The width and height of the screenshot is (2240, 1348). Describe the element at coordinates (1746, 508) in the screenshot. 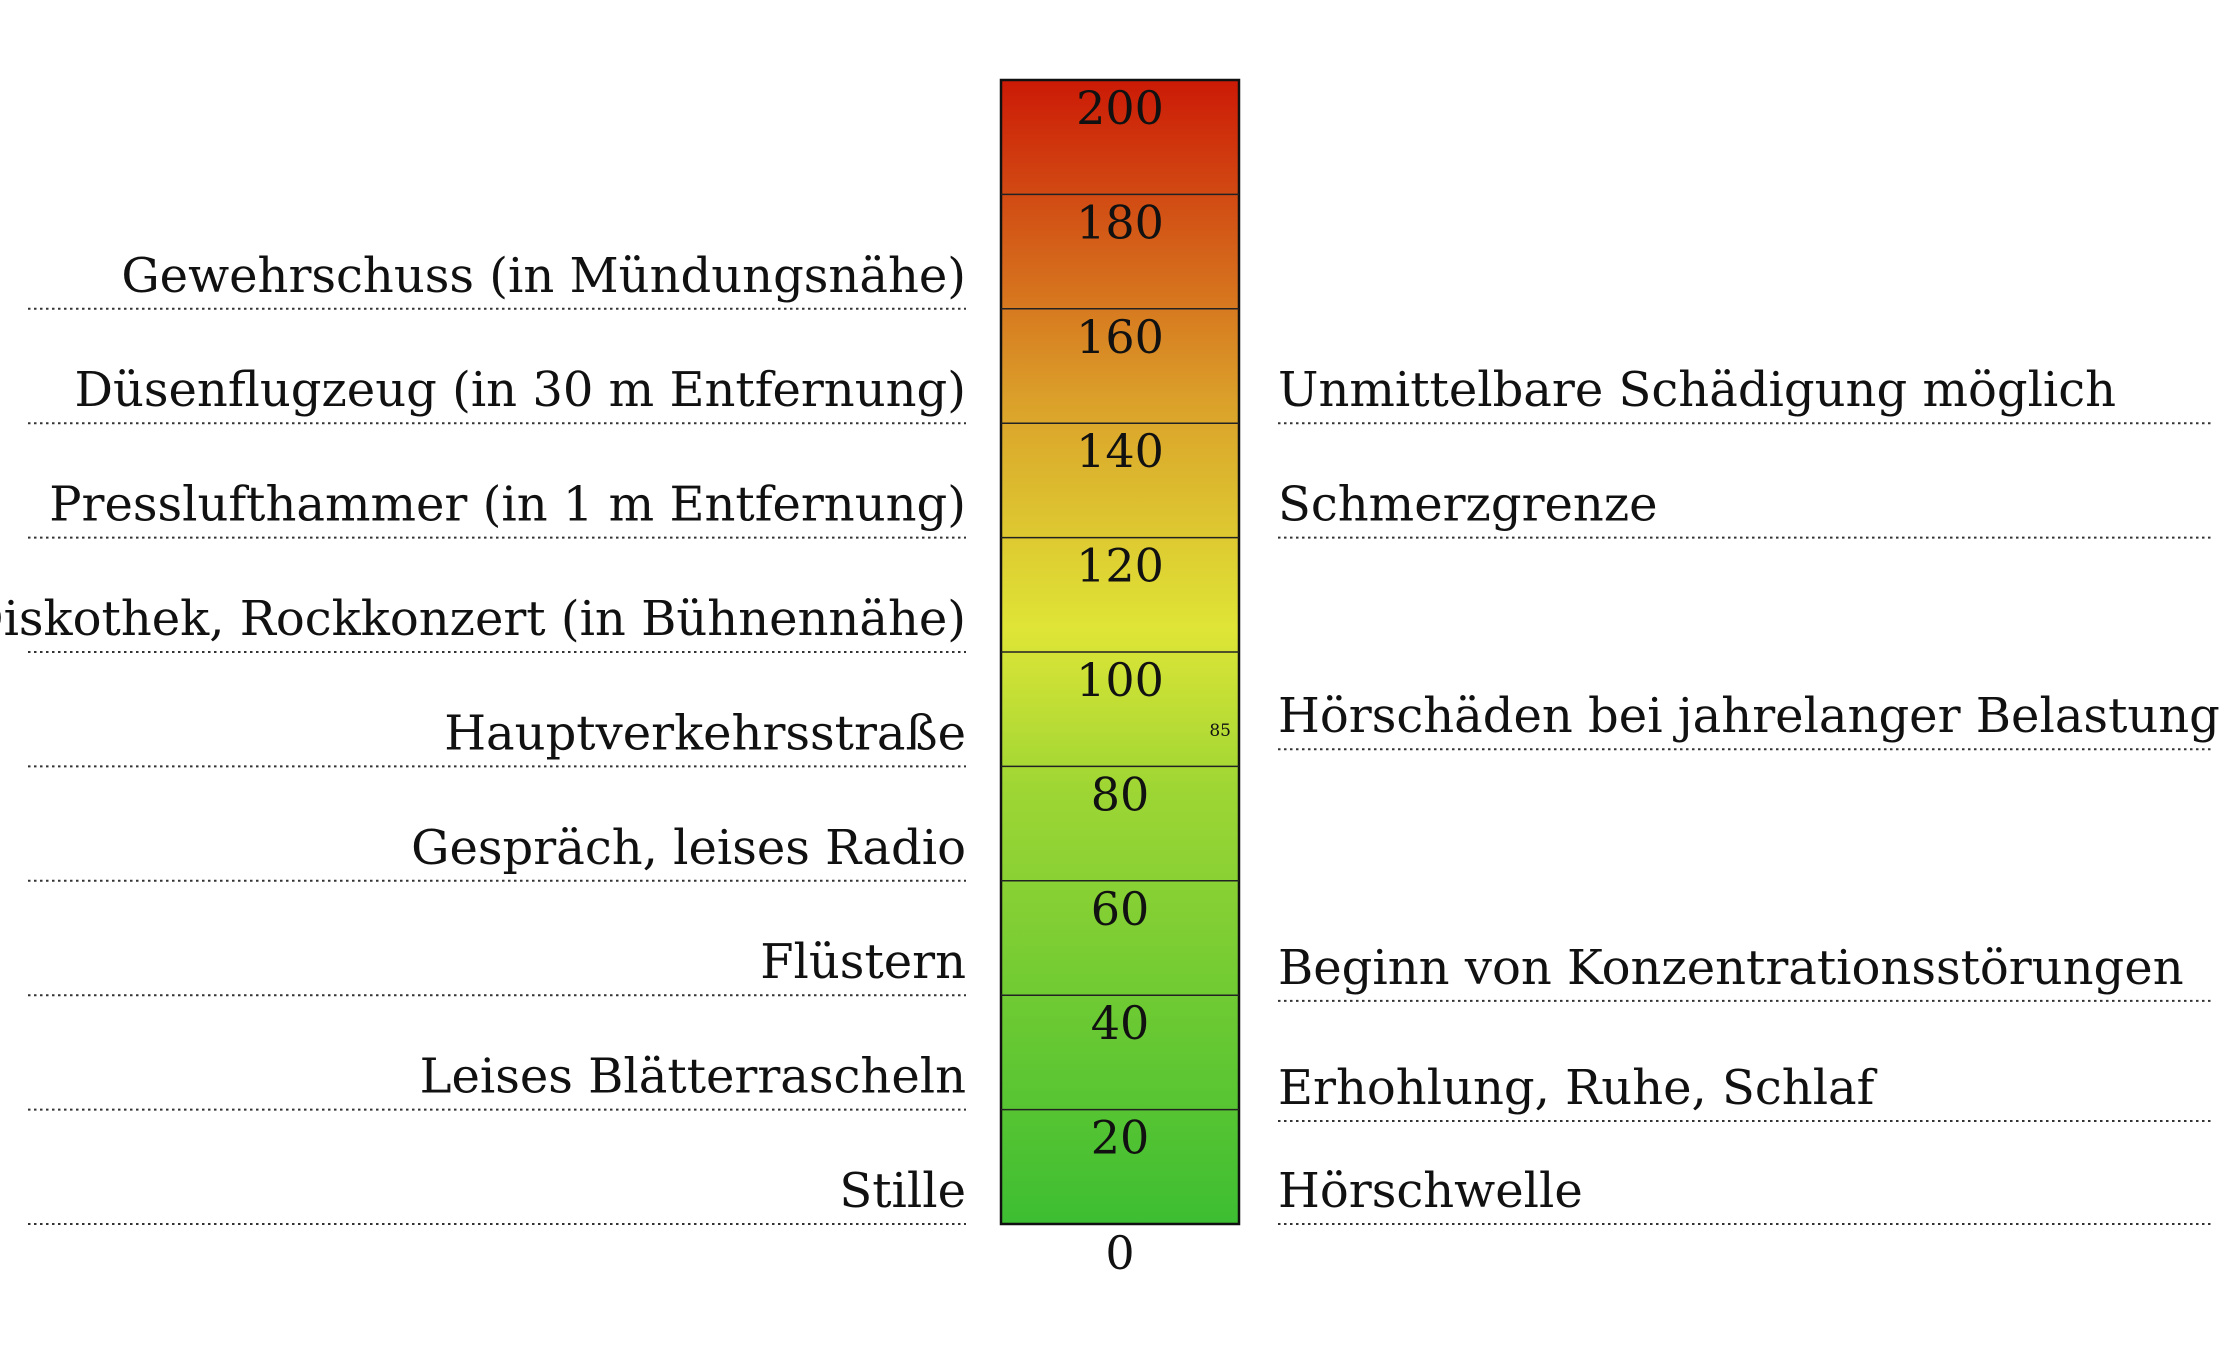

I see `health-effect-item: Schmerzgrenze` at that location.